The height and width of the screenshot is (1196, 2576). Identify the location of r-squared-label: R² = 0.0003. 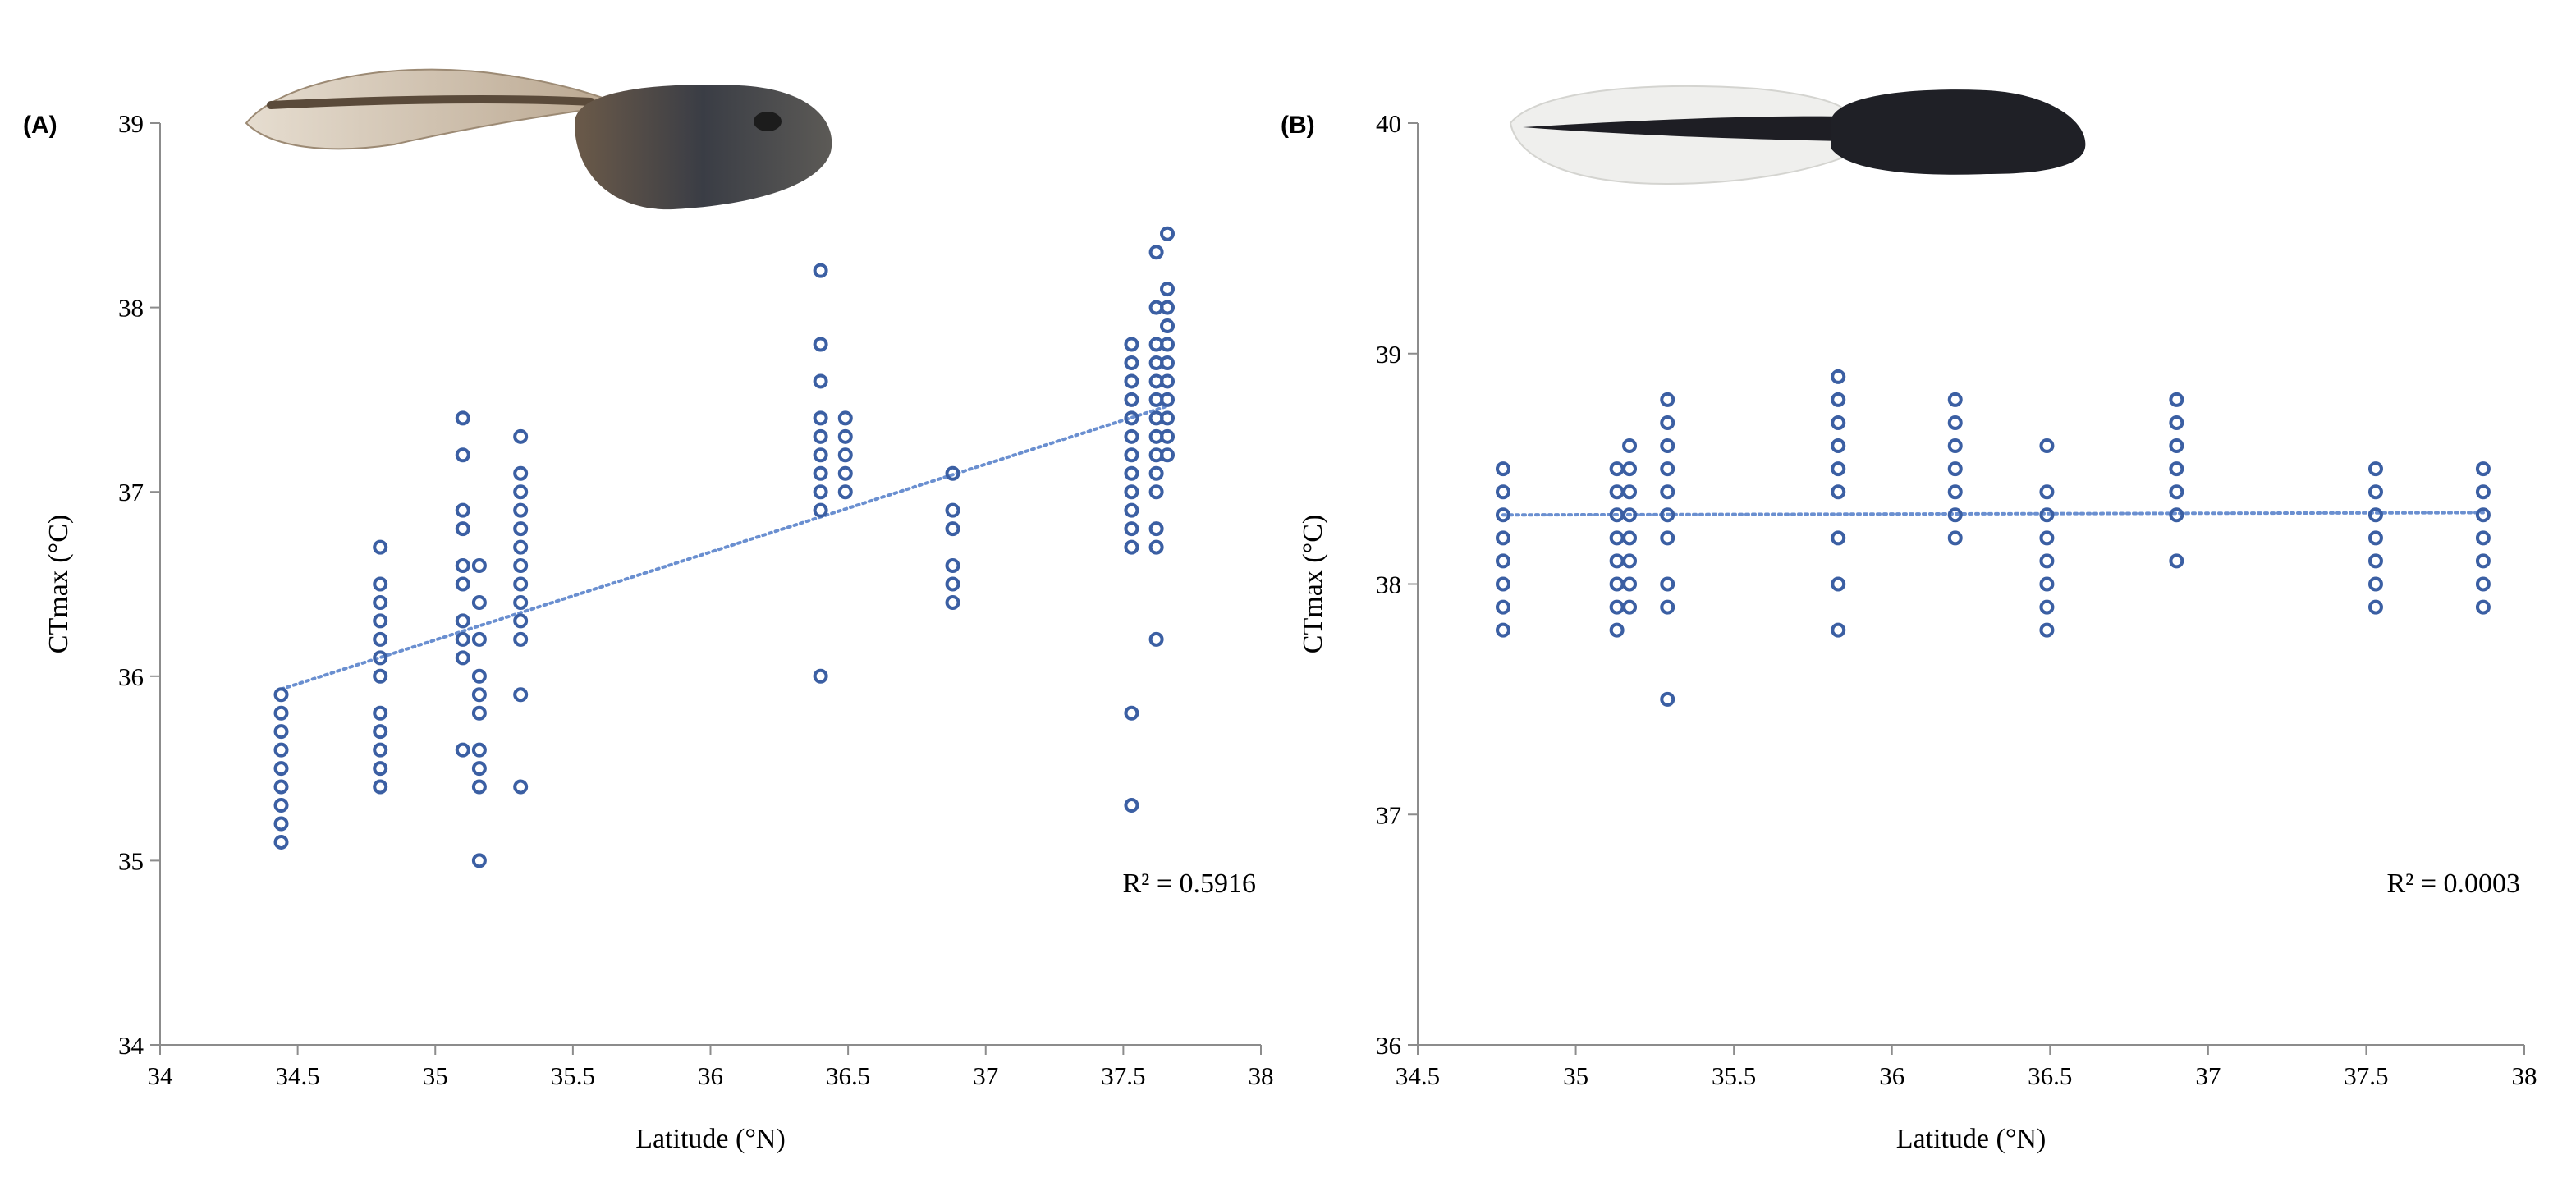
(2453, 883).